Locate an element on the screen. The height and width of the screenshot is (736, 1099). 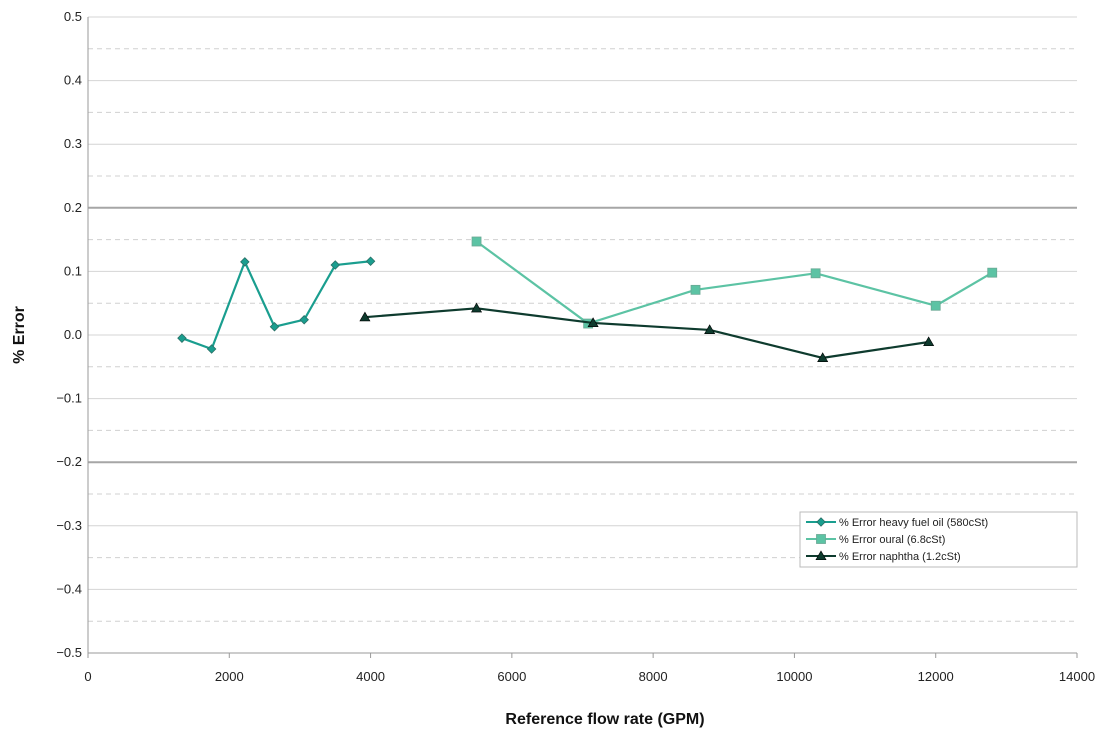
y-axis-title: % Error is located at coordinates (19, 335).